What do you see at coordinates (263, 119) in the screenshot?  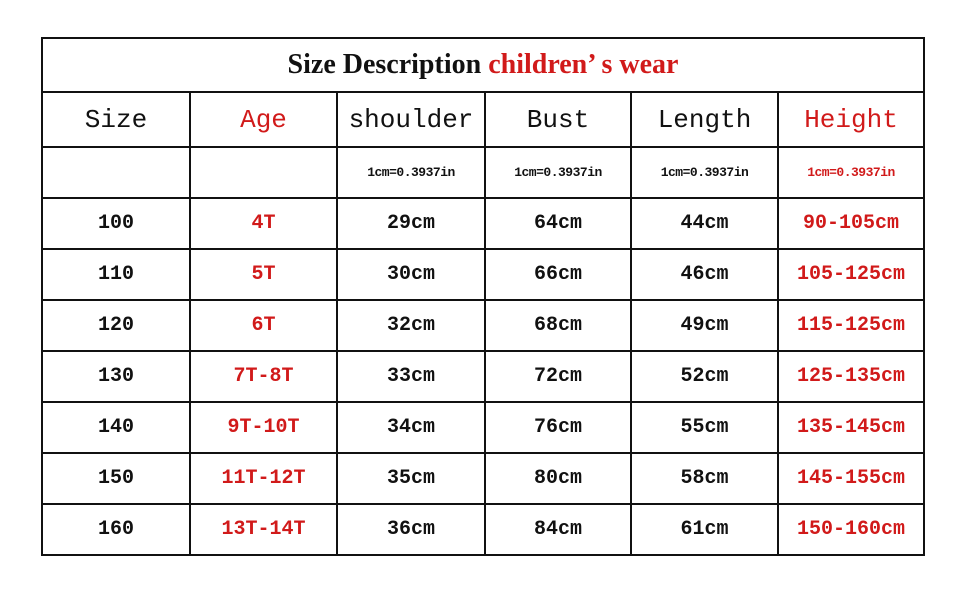 I see `header-age: Age` at bounding box center [263, 119].